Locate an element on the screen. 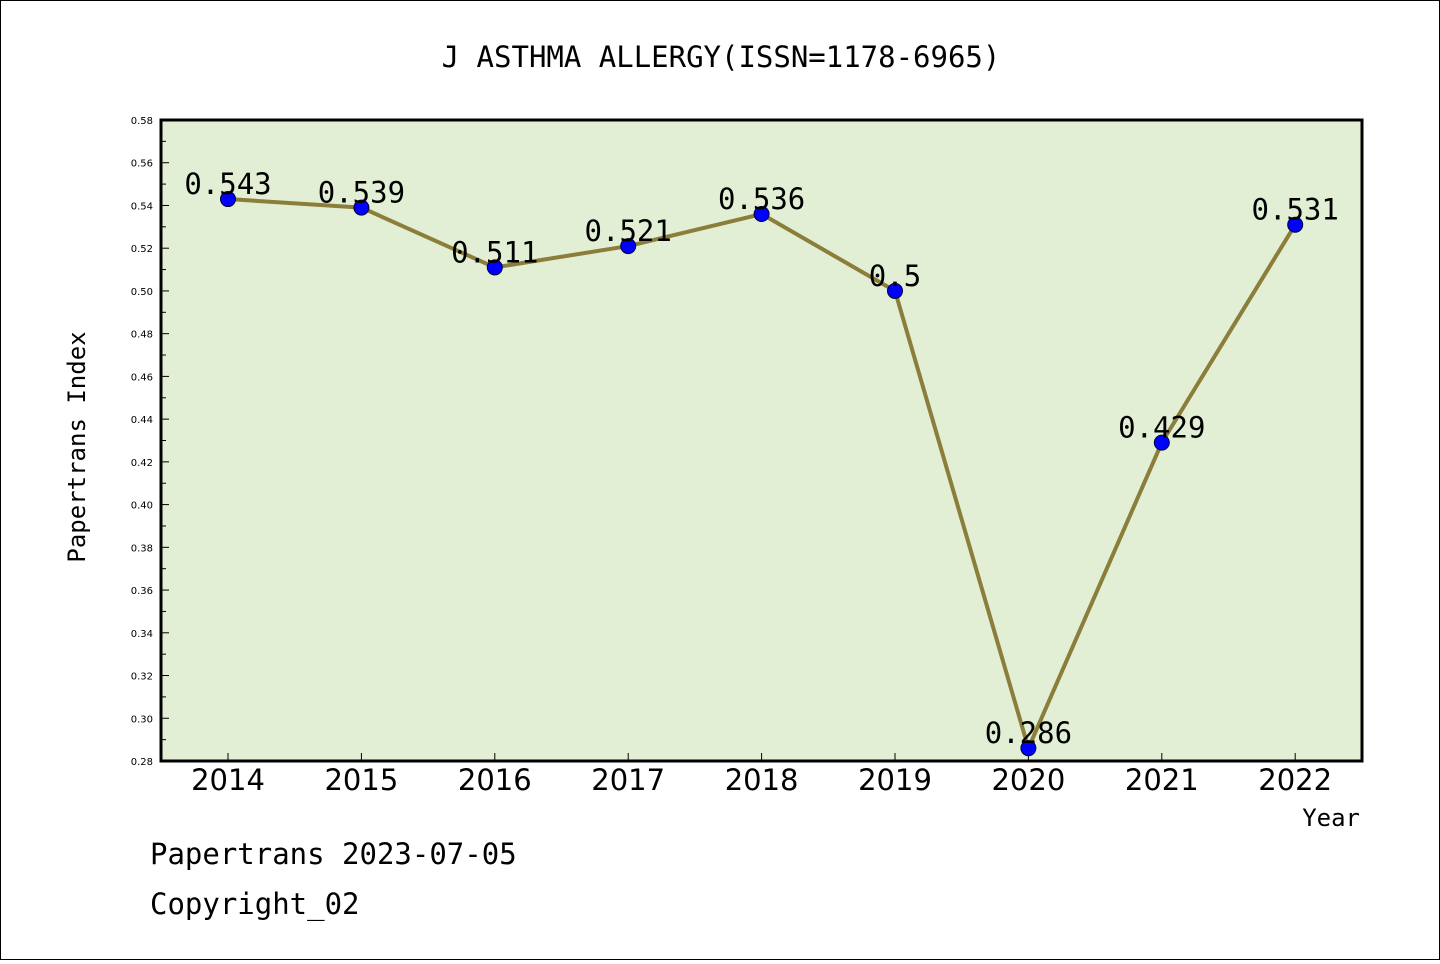  x-tick-label: 2014 is located at coordinates (228, 780).